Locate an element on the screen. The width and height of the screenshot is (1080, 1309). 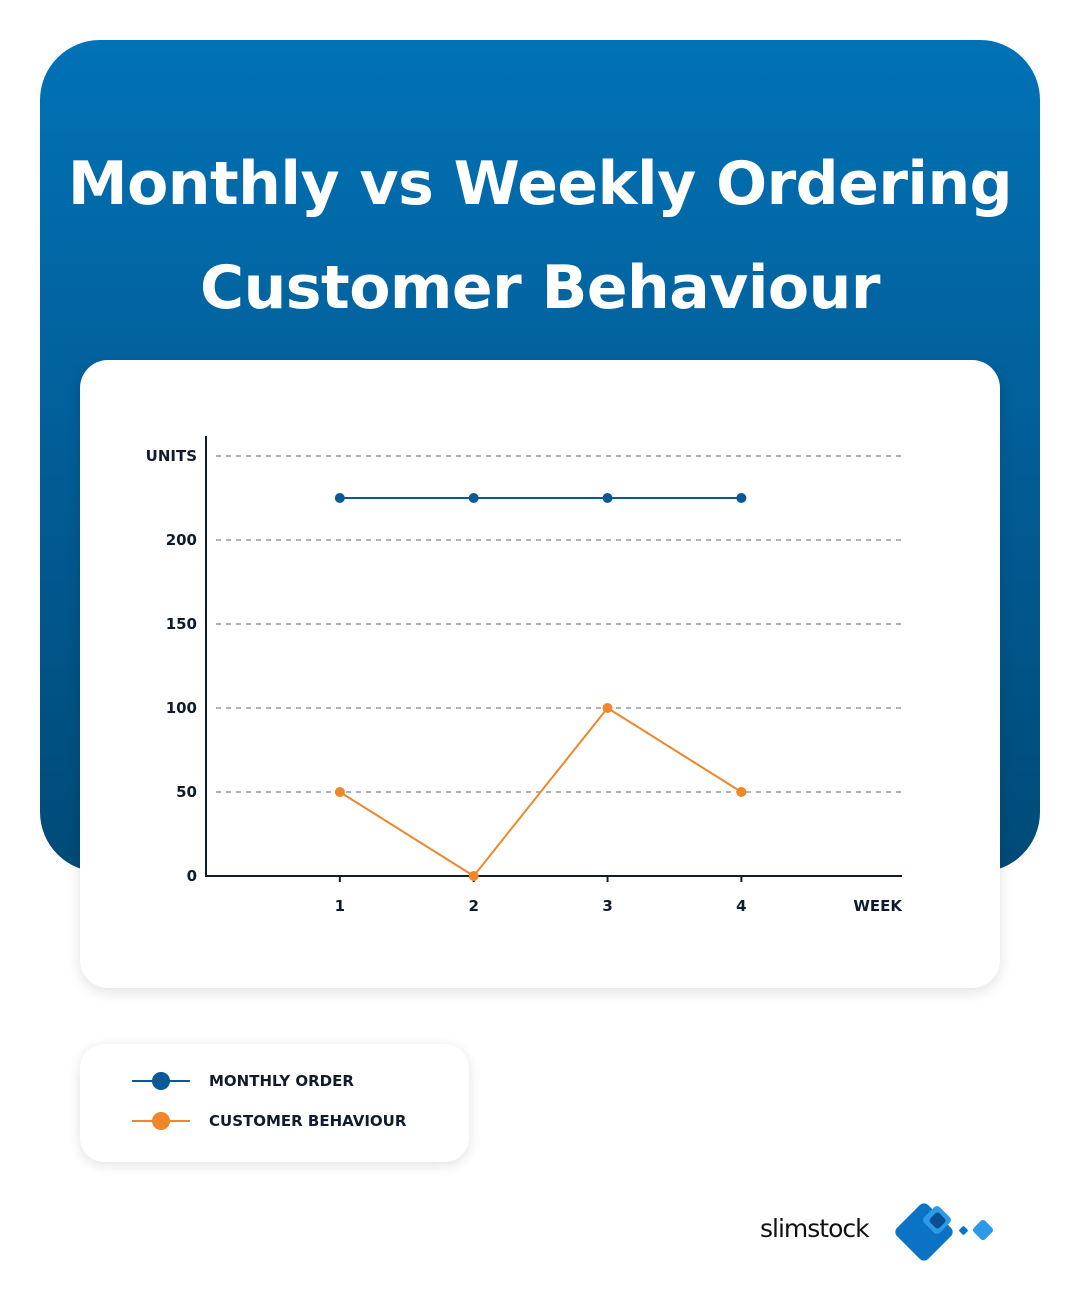
chart-legend: MONTHLY ORDER CUSTOMER BEHAVIOUR is located at coordinates (274, 1103).